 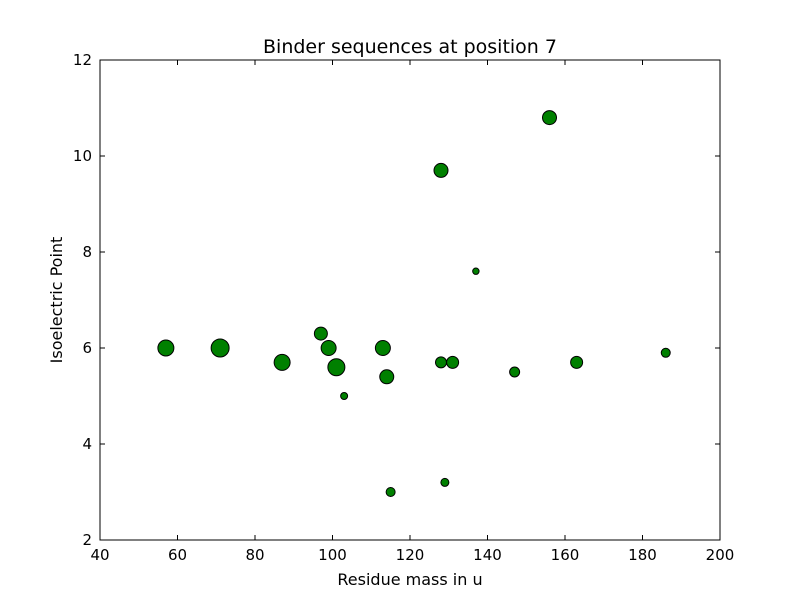 I want to click on chart-title: Binder sequences at position 7, so click(x=410, y=47).